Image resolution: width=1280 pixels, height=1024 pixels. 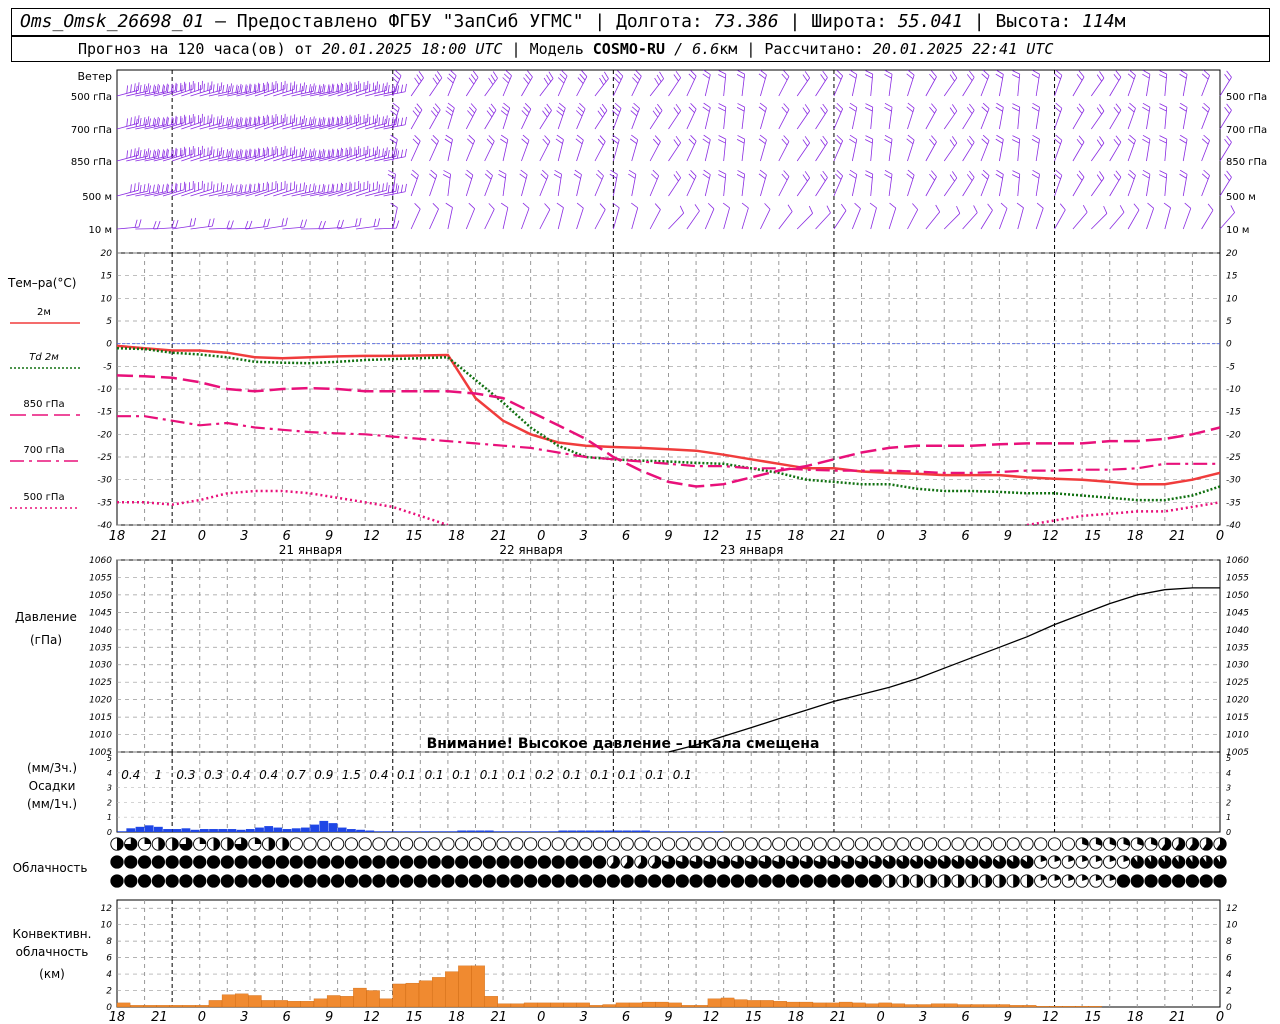 What do you see at coordinates (104, 503) in the screenshot?
I see `temp-tick-label: -35` at bounding box center [104, 503].